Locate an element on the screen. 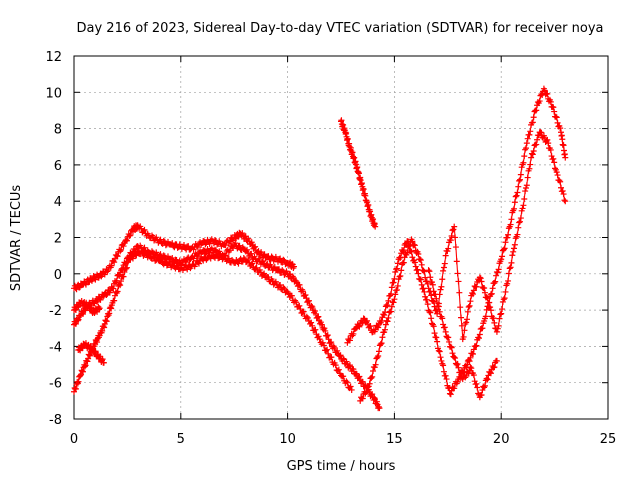  x-tick-label: 0 is located at coordinates (74, 439).